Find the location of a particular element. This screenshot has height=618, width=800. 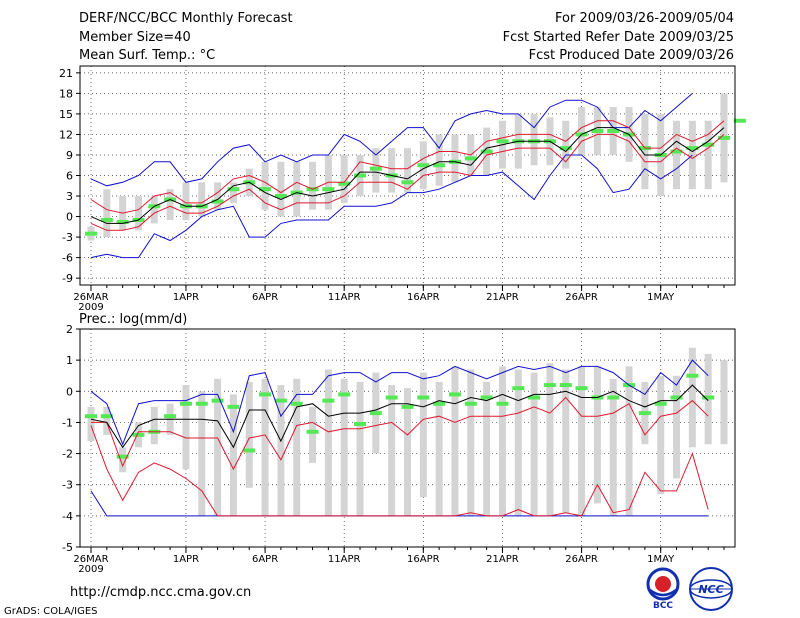

temp-xtick-label: 11APR is located at coordinates (344, 297).